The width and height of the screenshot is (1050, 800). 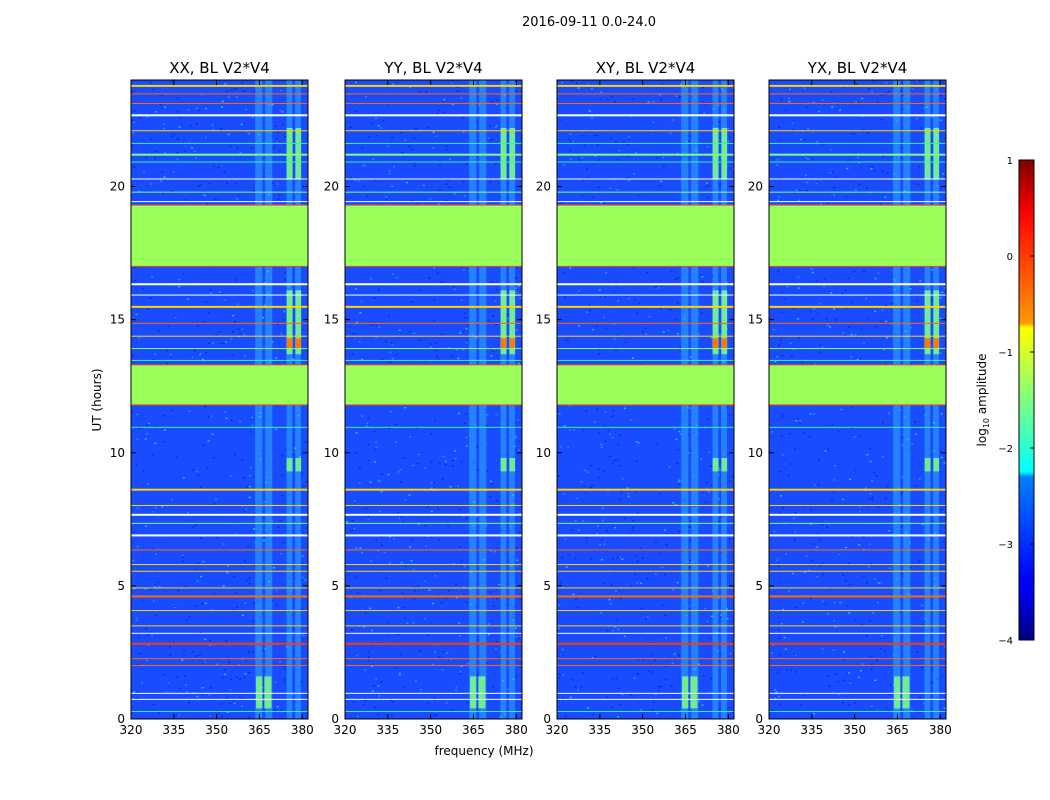 What do you see at coordinates (432, 68) in the screenshot?
I see `panel-title: YY, BL V2*V4` at bounding box center [432, 68].